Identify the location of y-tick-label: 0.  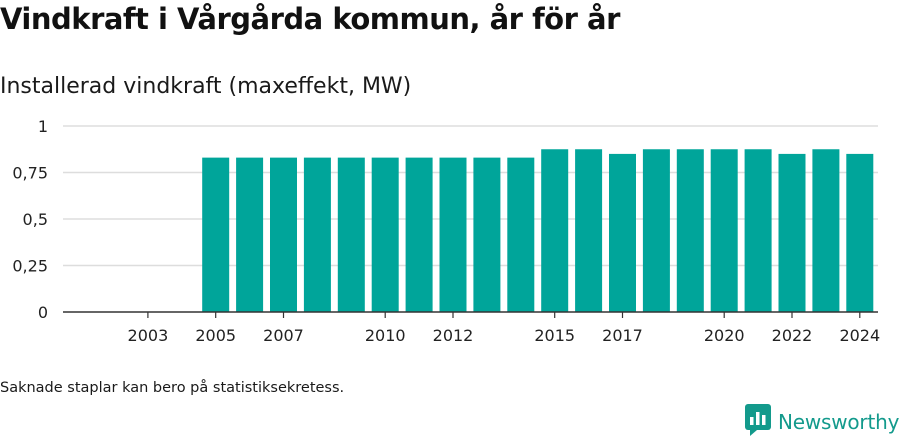
(43, 312).